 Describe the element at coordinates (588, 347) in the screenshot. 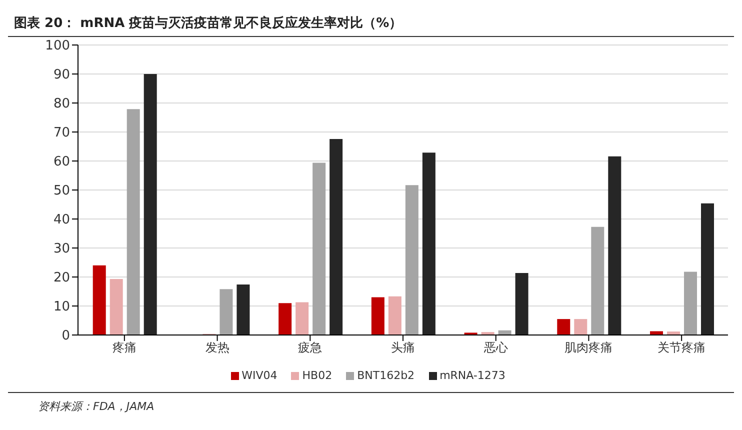

I see `x-tick-label: 肌肉疼痛` at that location.